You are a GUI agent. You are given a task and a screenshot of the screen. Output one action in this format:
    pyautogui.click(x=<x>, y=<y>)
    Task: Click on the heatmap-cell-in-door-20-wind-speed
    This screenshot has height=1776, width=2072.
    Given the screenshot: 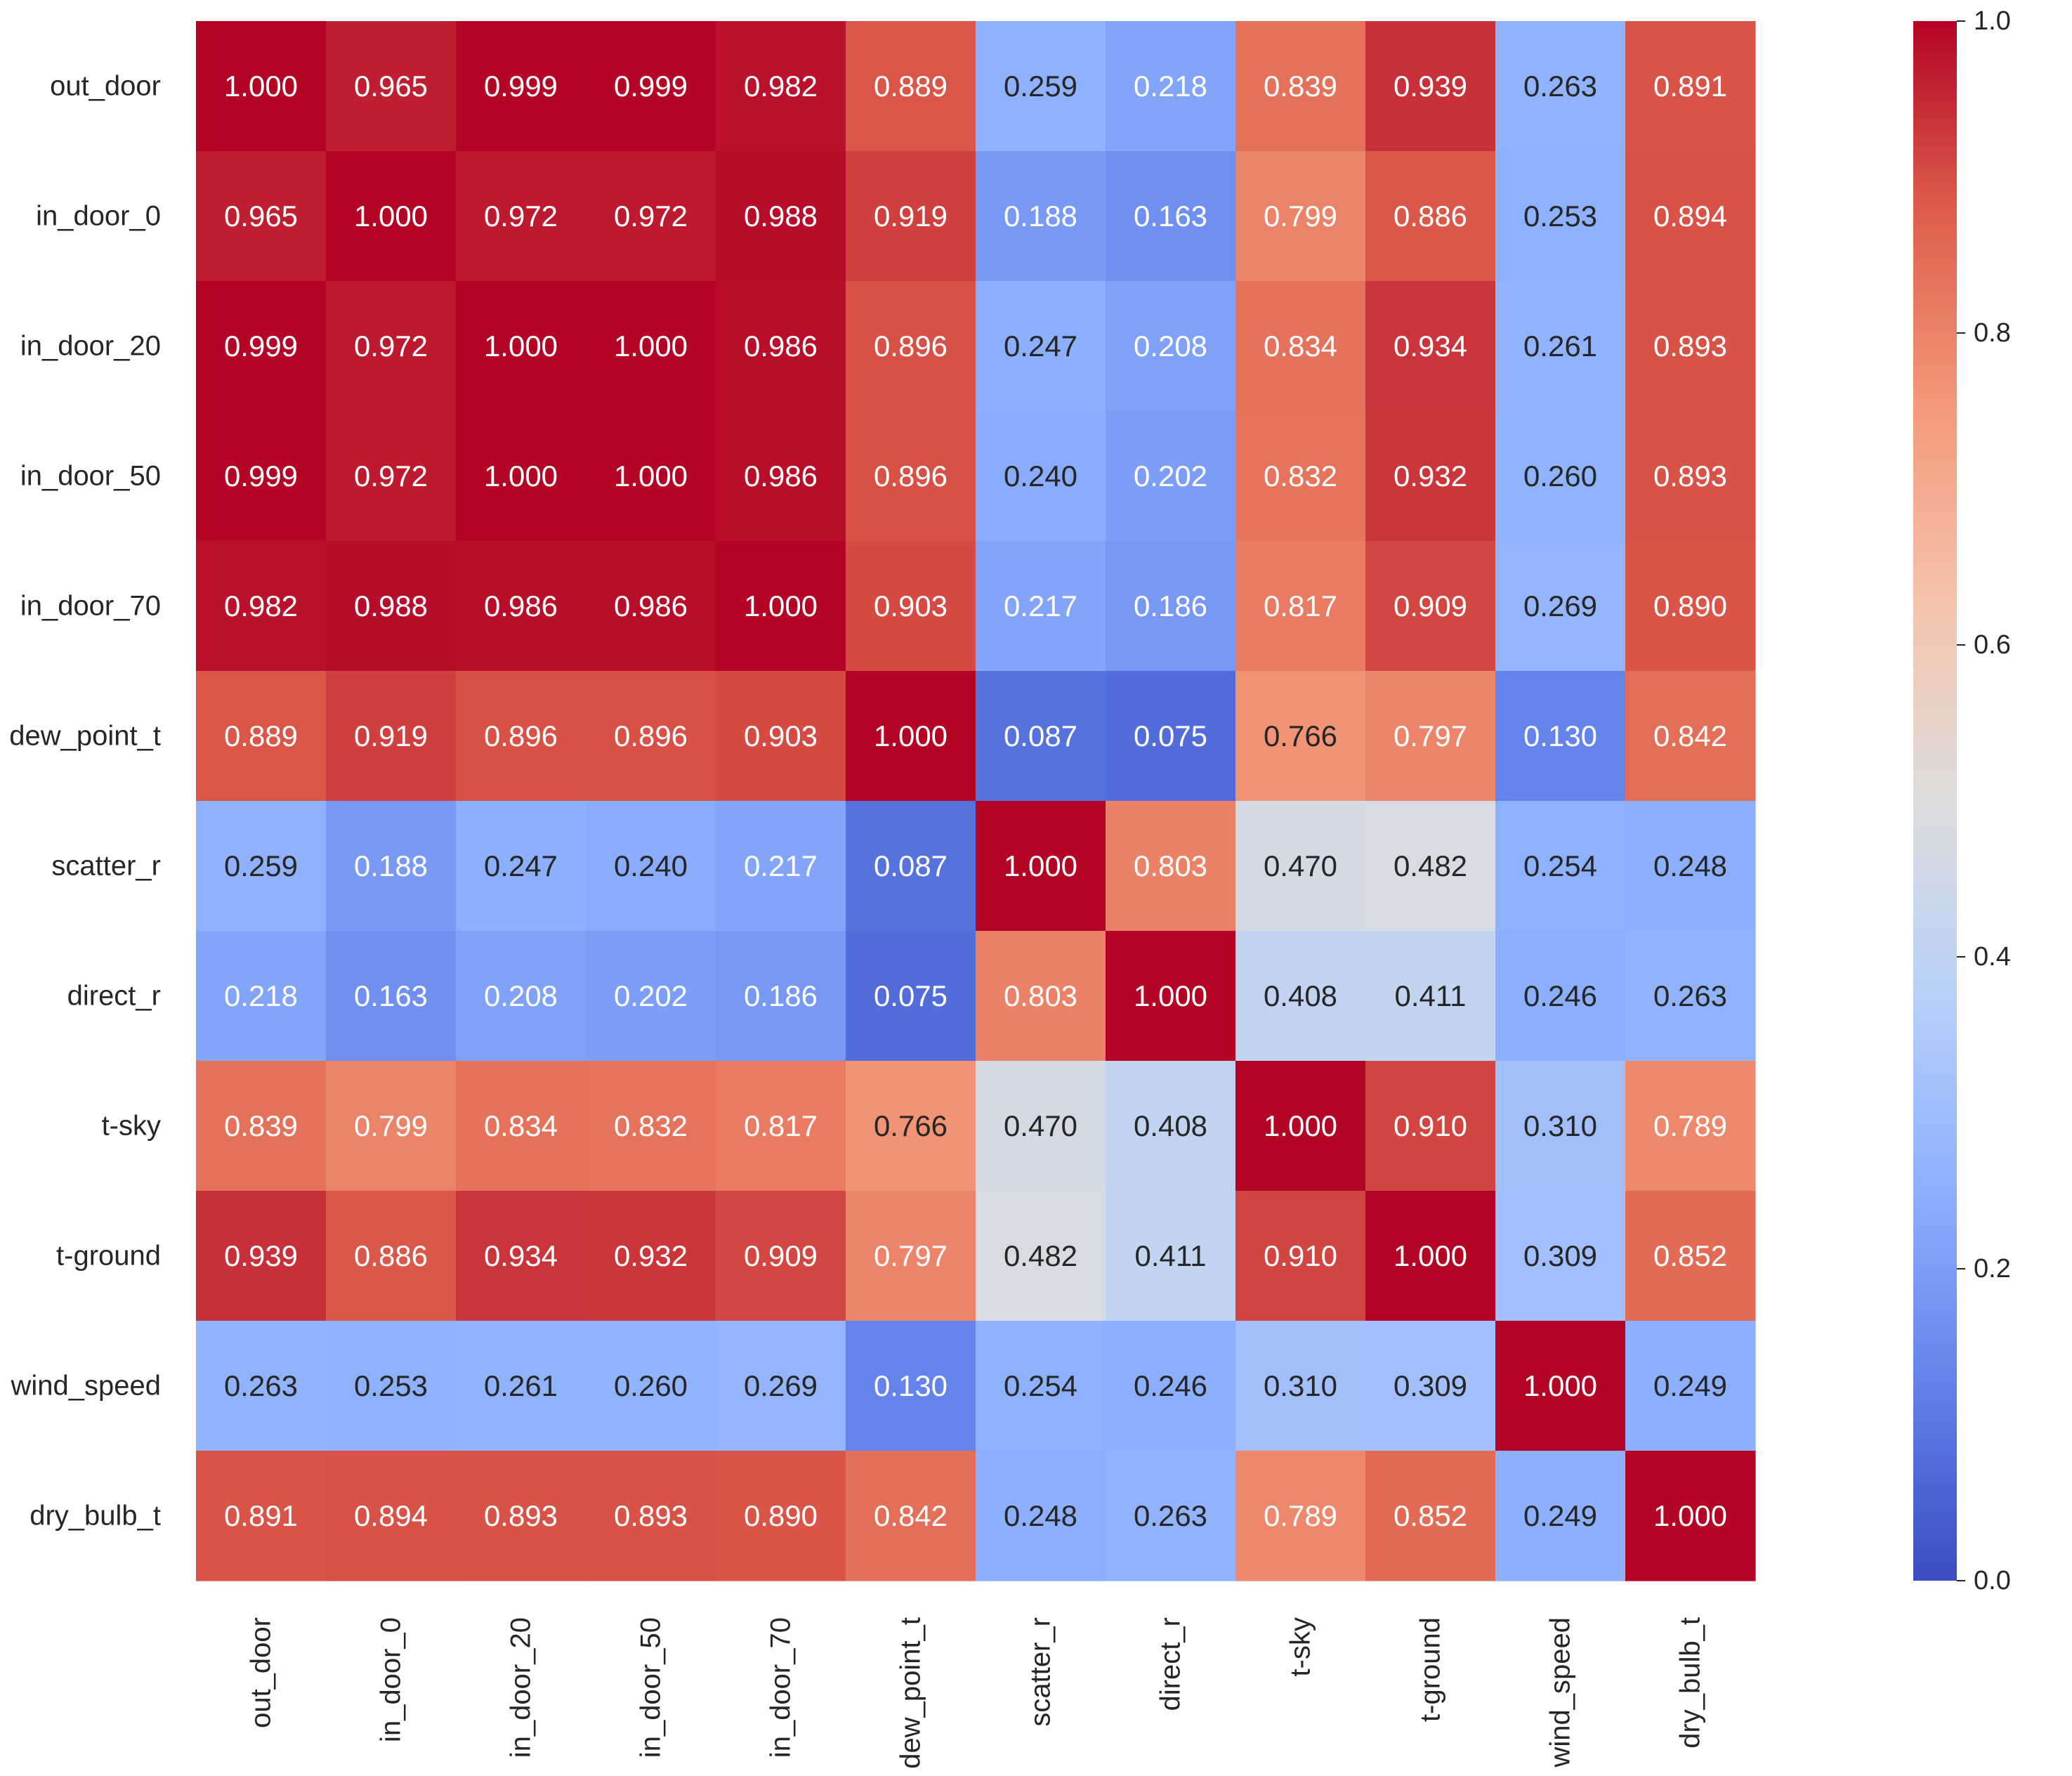 What is the action you would take?
    pyautogui.click(x=1560, y=346)
    